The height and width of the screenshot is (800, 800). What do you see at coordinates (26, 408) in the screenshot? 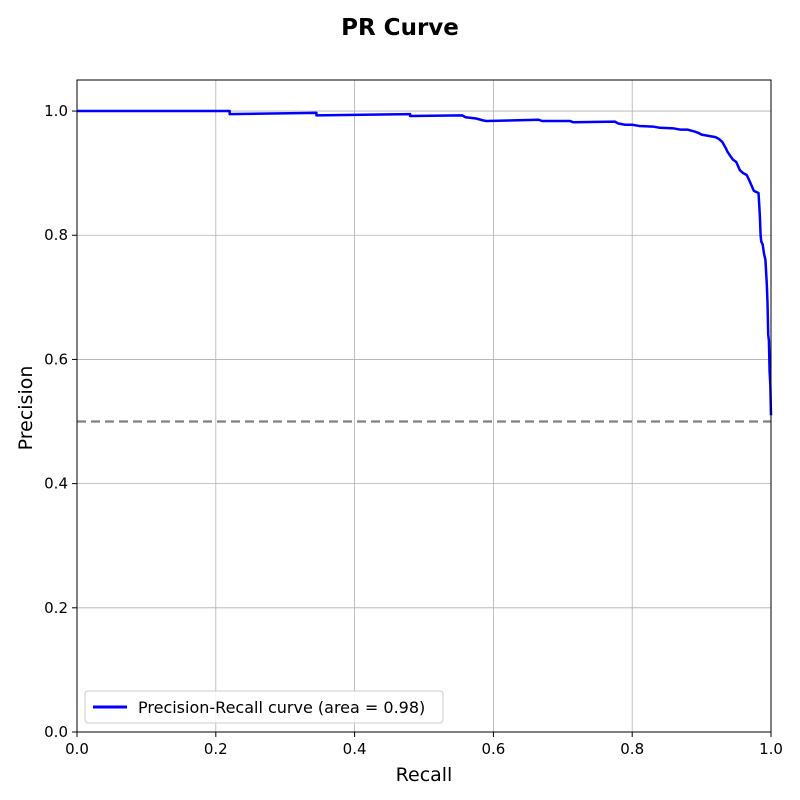
I see `y-axis-label: Precision` at bounding box center [26, 408].